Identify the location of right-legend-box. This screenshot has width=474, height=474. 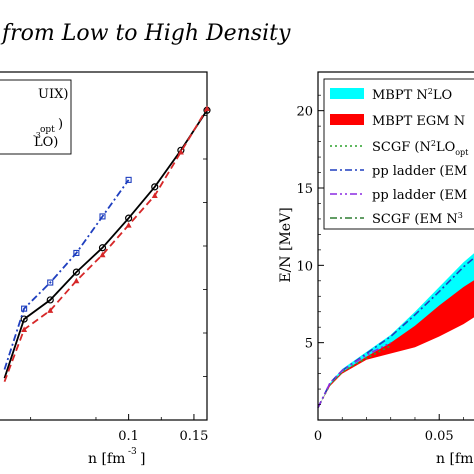
(398, 154).